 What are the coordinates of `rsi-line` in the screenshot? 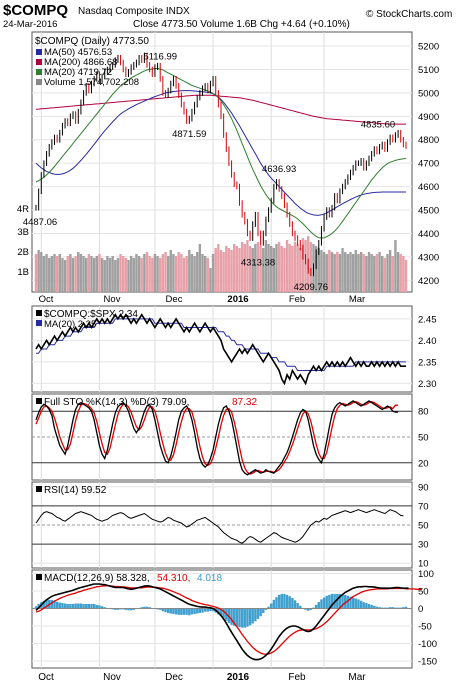 It's located at (219, 526).